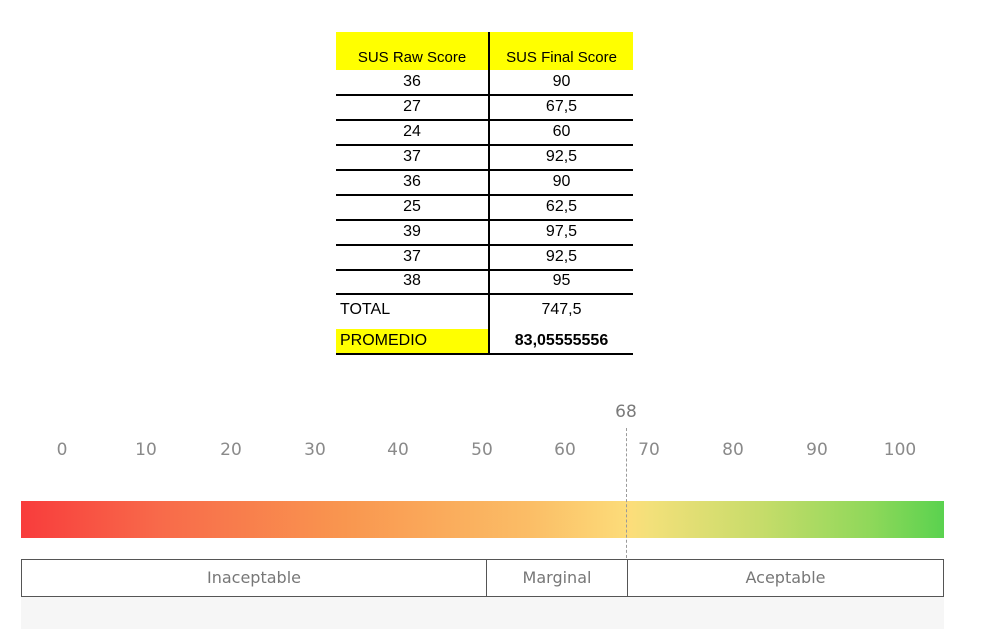 The width and height of the screenshot is (984, 629). What do you see at coordinates (561, 280) in the screenshot?
I see `final-score-cell: 95` at bounding box center [561, 280].